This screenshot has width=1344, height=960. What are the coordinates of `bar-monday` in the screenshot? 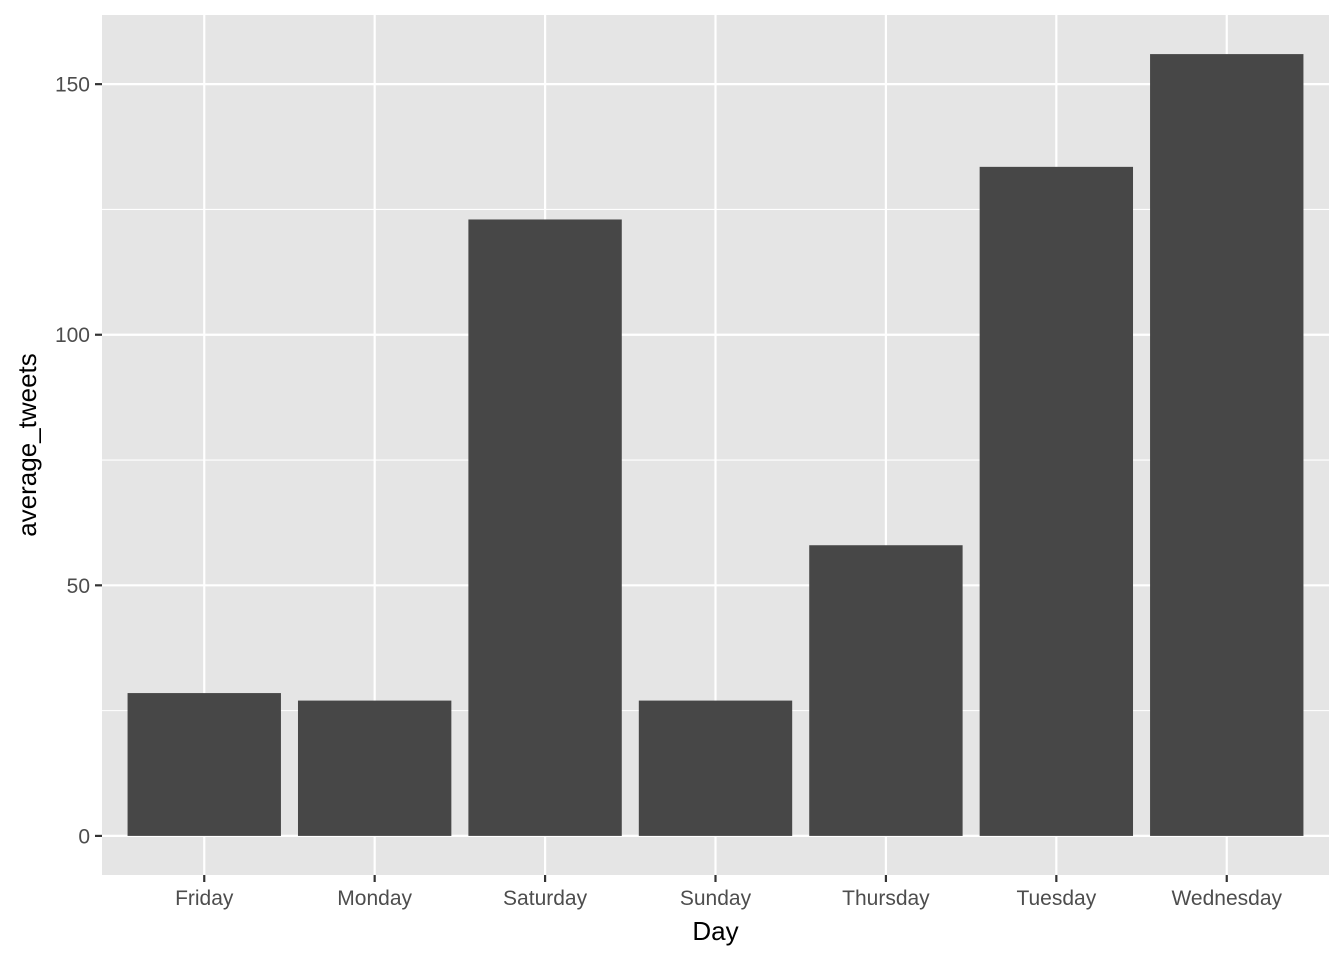 It's located at (374, 768).